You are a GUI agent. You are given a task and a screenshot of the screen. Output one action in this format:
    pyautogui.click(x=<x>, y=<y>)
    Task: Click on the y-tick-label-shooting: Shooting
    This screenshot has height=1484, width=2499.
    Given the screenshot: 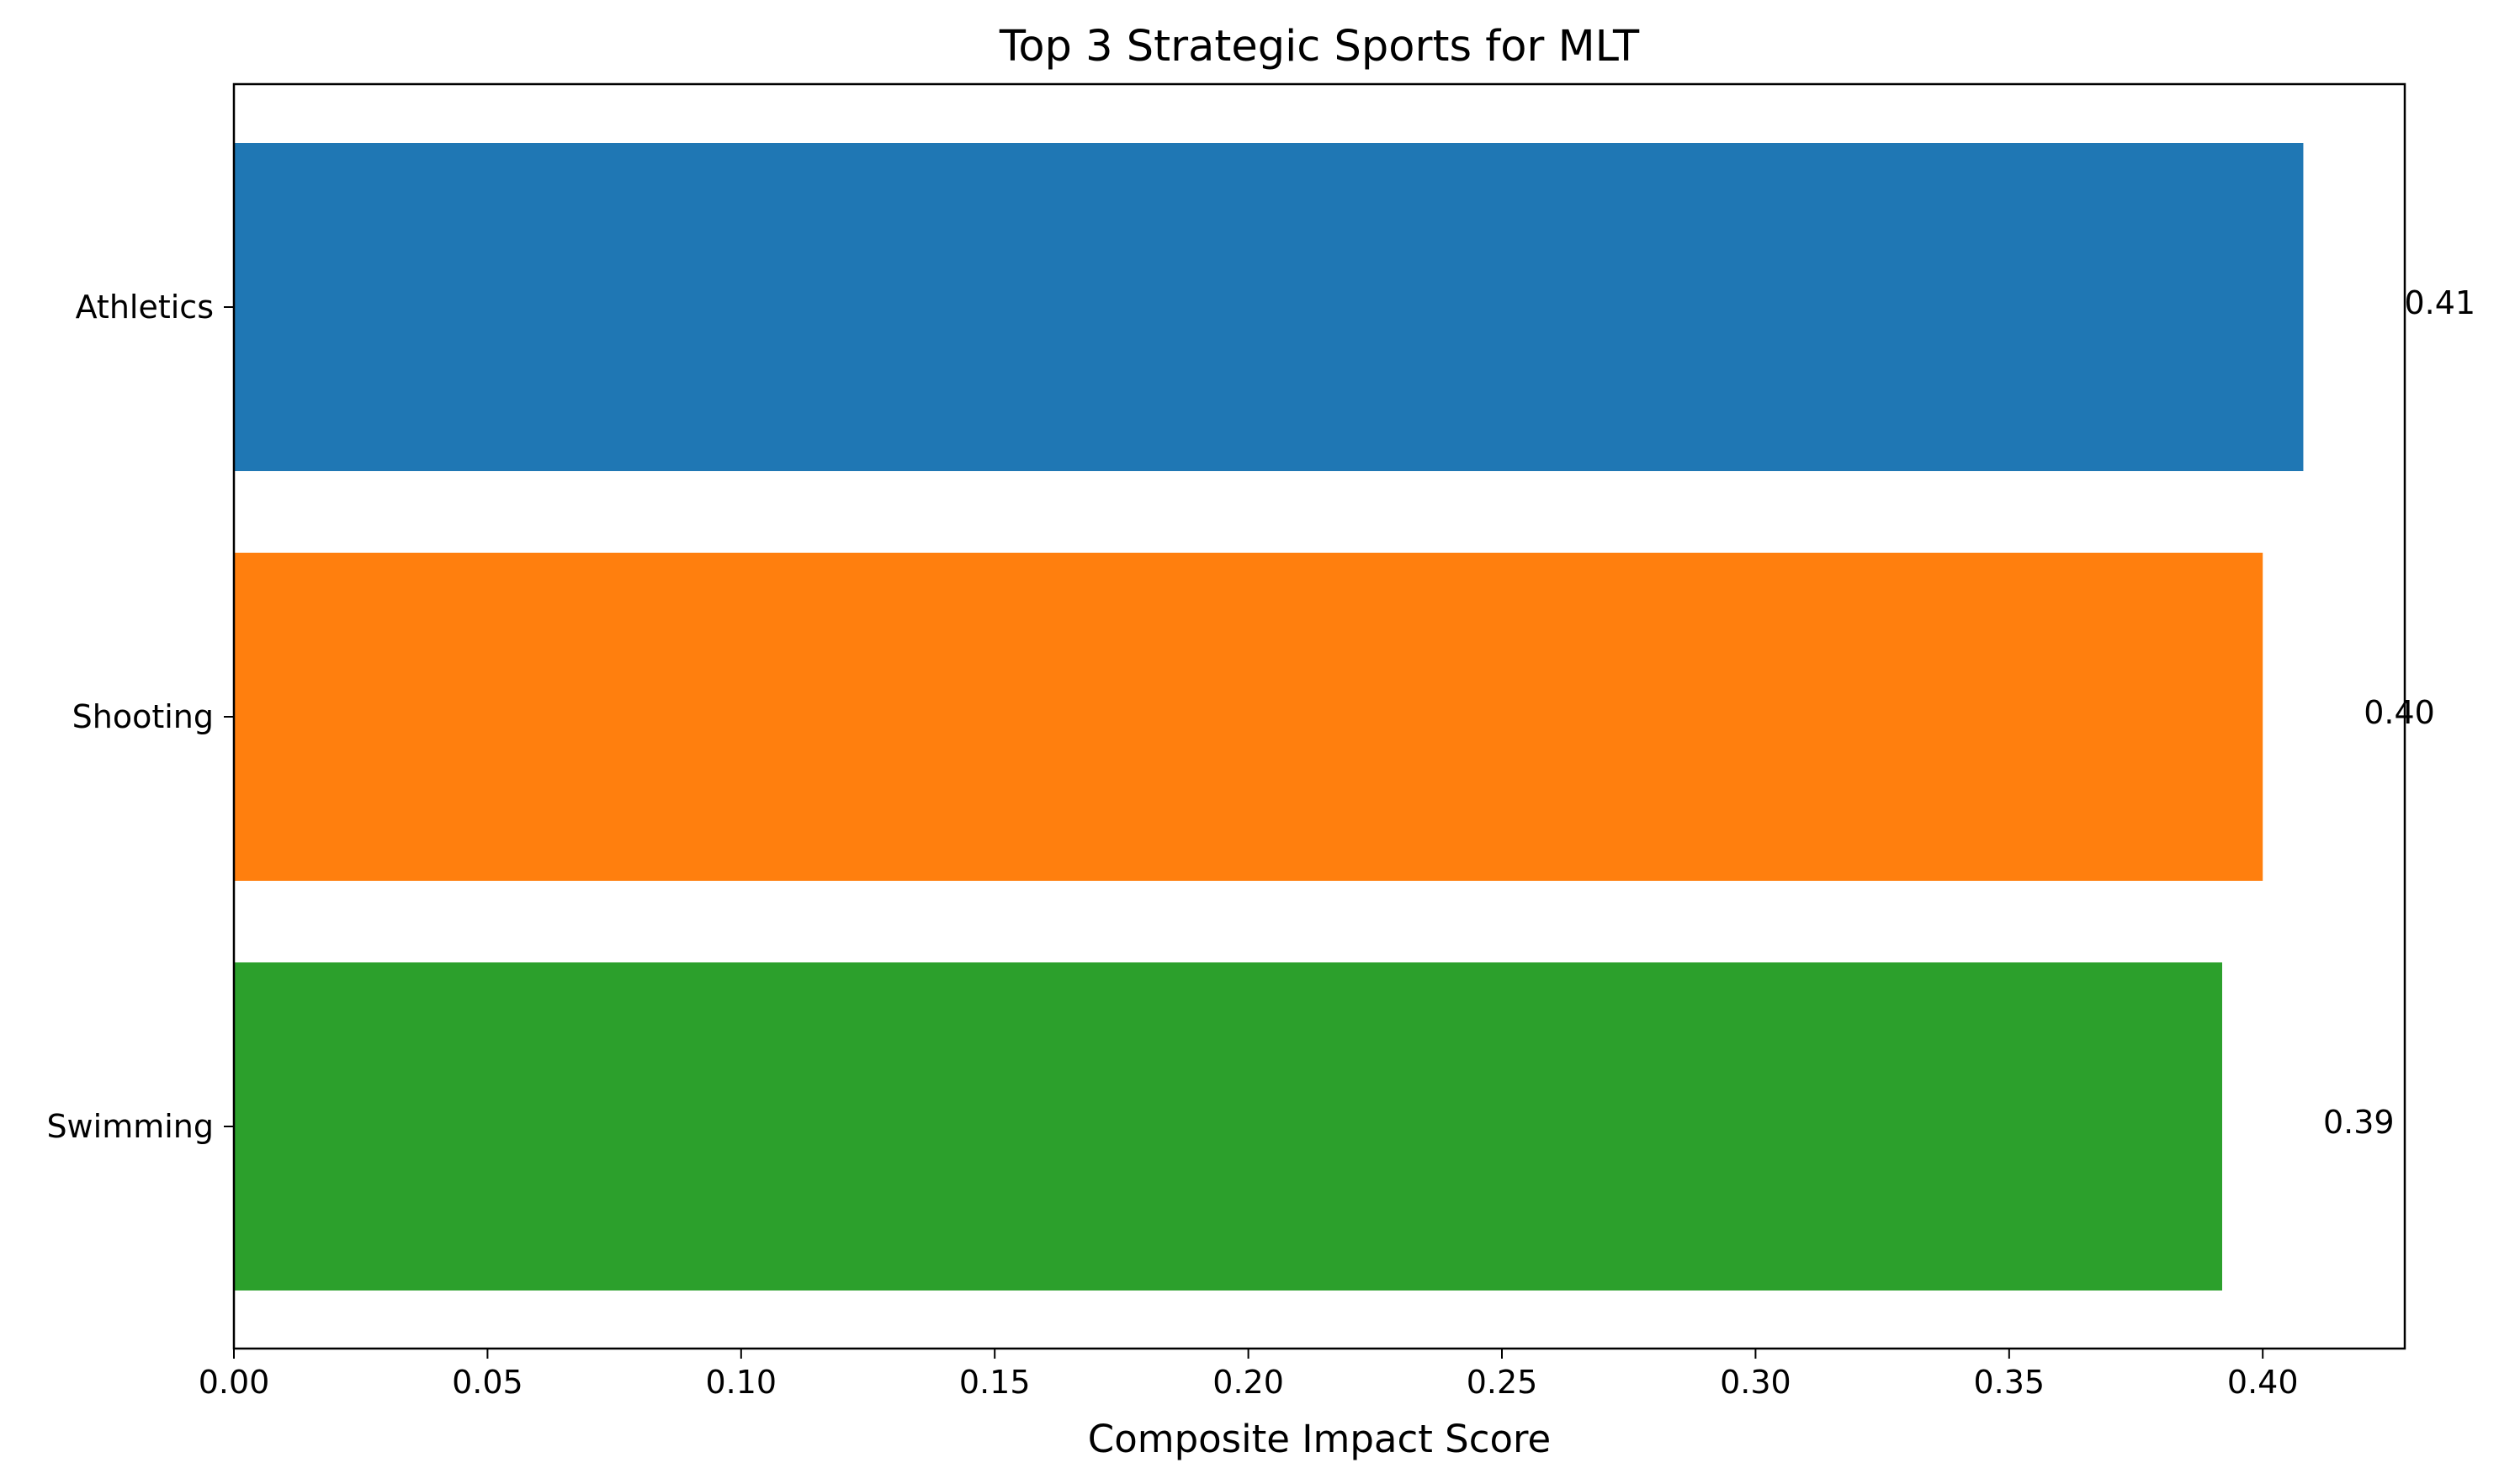 What is the action you would take?
    pyautogui.click(x=143, y=716)
    